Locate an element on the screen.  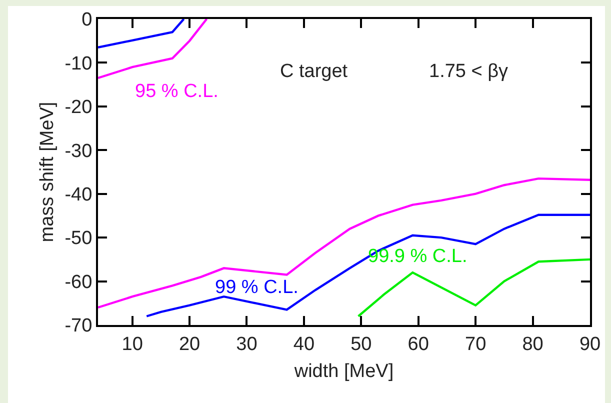
y-tick-label: -60 is located at coordinates (78, 282).